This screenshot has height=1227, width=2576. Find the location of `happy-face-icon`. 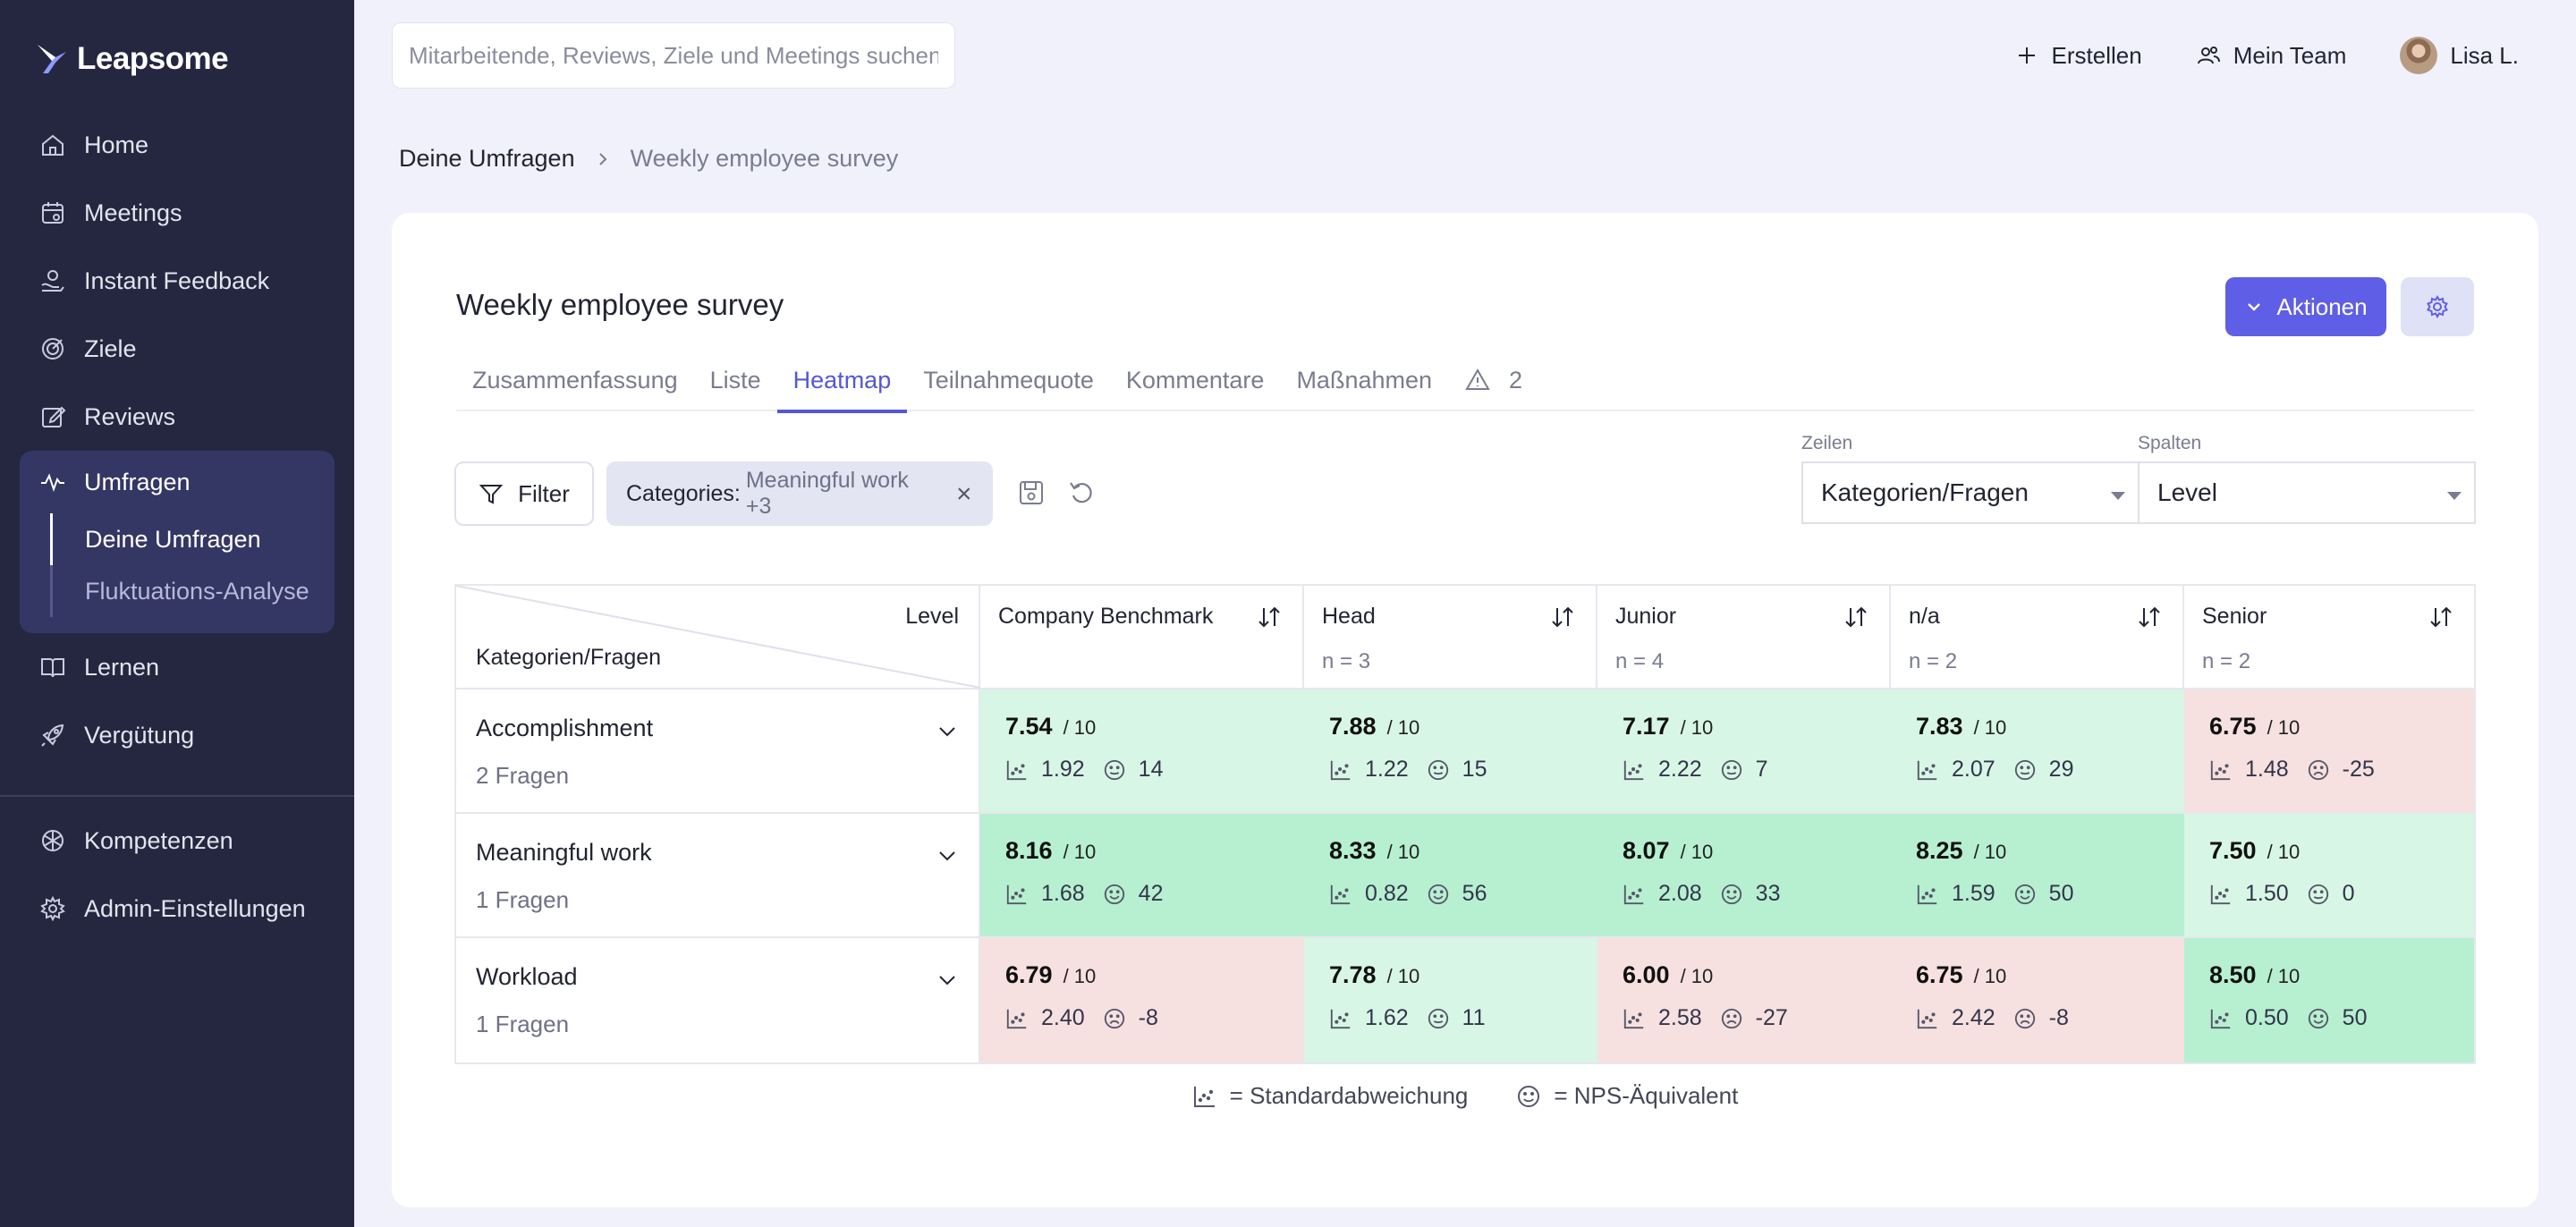

happy-face-icon is located at coordinates (1731, 894).